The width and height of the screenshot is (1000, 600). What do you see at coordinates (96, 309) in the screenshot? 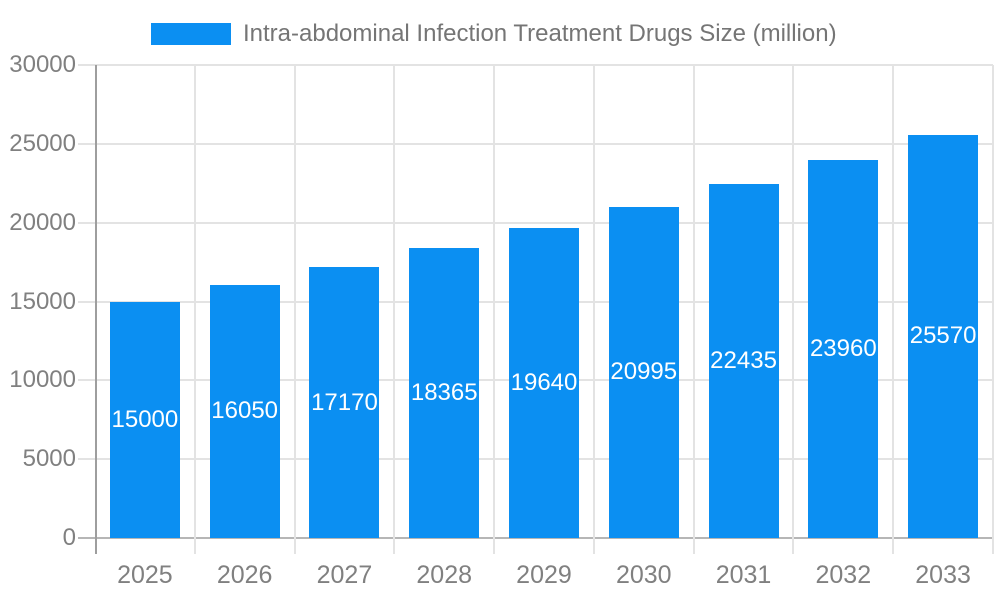
I see `y-axis-line` at bounding box center [96, 309].